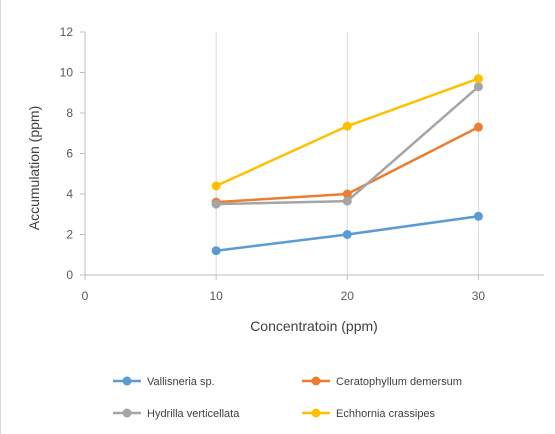 The height and width of the screenshot is (434, 555). Describe the element at coordinates (479, 296) in the screenshot. I see `x-tick-label: 30` at that location.